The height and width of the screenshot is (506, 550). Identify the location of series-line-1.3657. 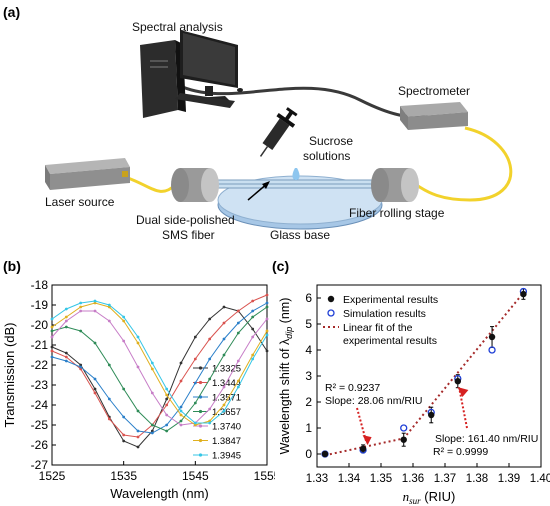
(159, 369).